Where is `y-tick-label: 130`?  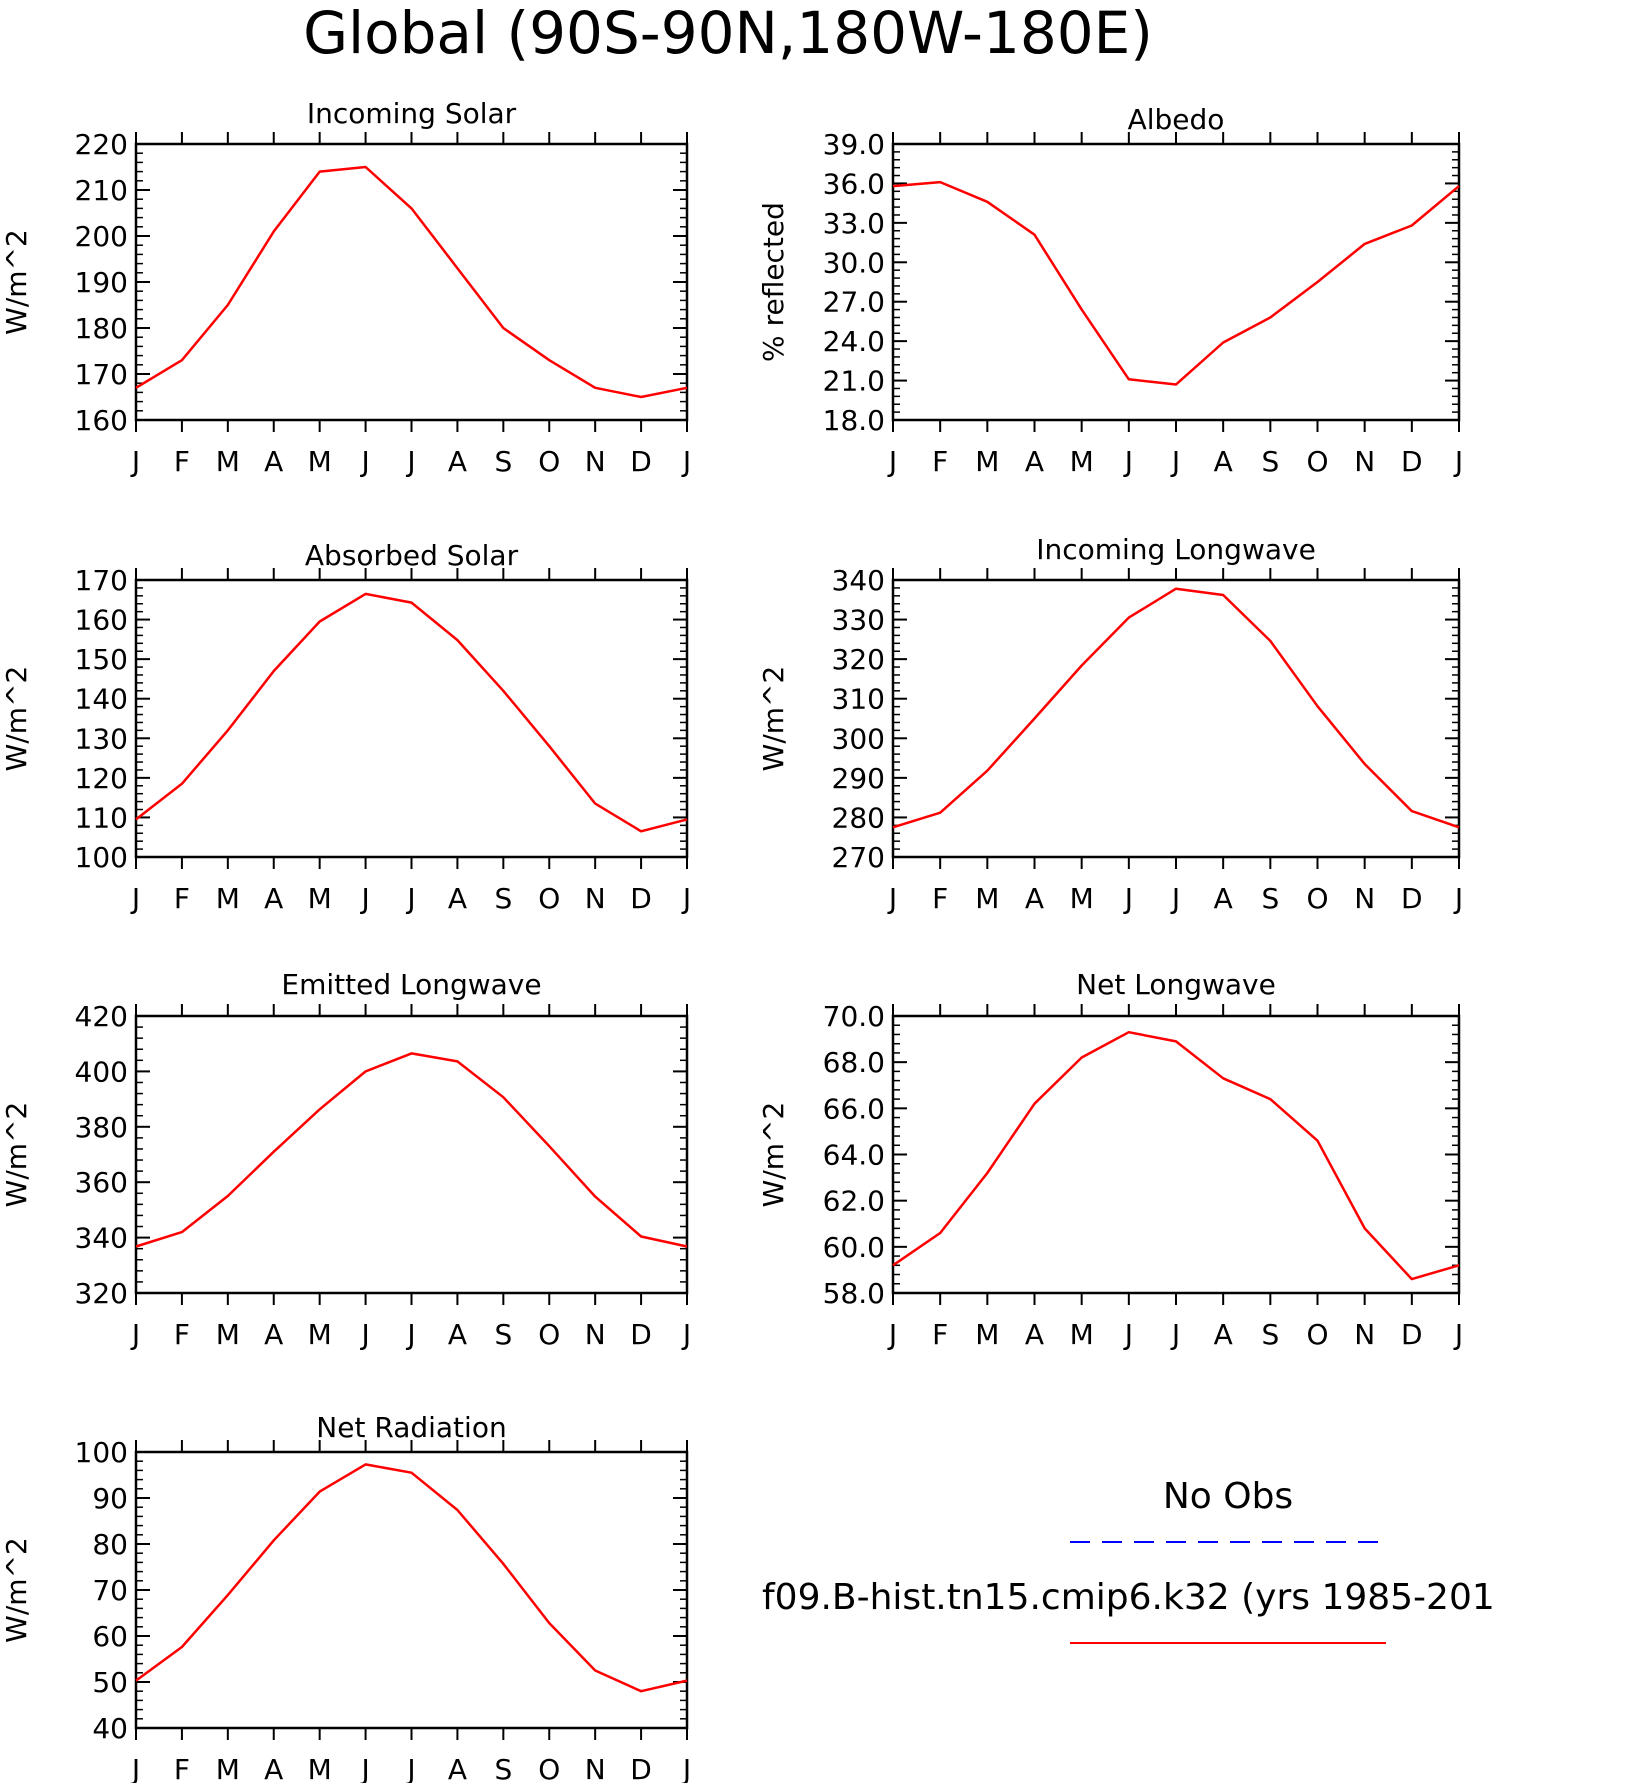 y-tick-label: 130 is located at coordinates (101, 738).